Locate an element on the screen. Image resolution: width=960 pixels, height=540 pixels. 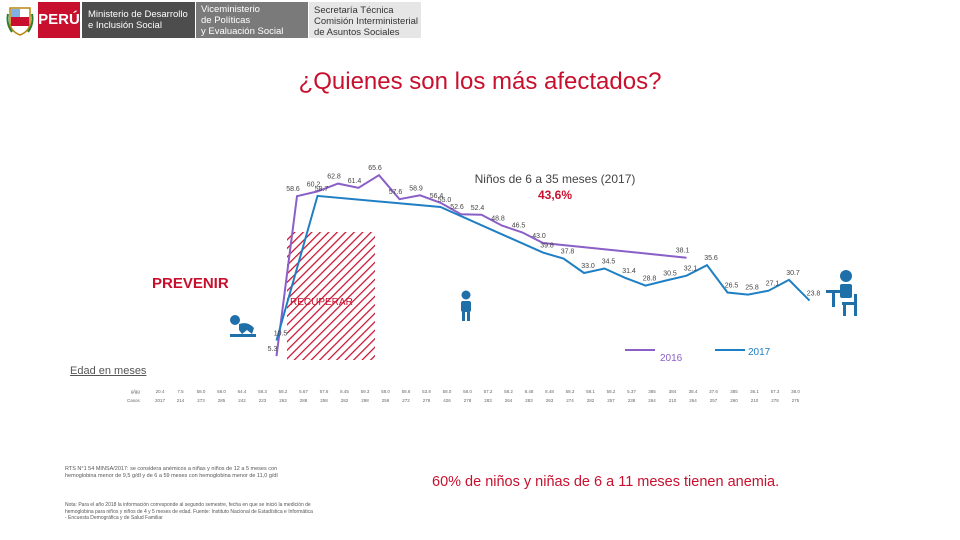
recovery-zone-hatch is located at coordinates (331, 296).